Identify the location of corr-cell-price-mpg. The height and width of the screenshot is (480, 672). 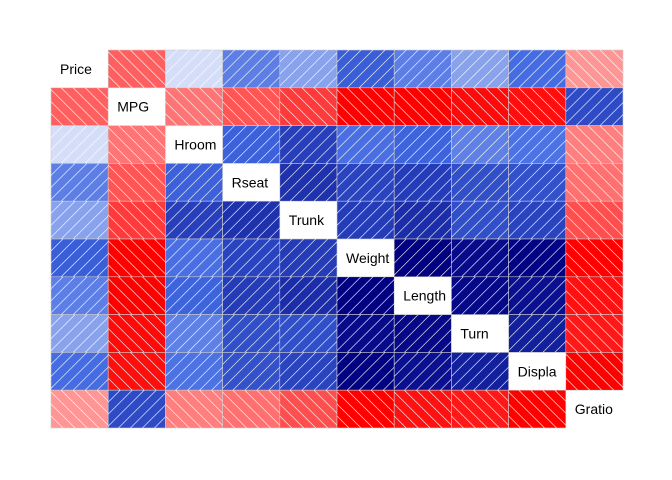
(136, 69).